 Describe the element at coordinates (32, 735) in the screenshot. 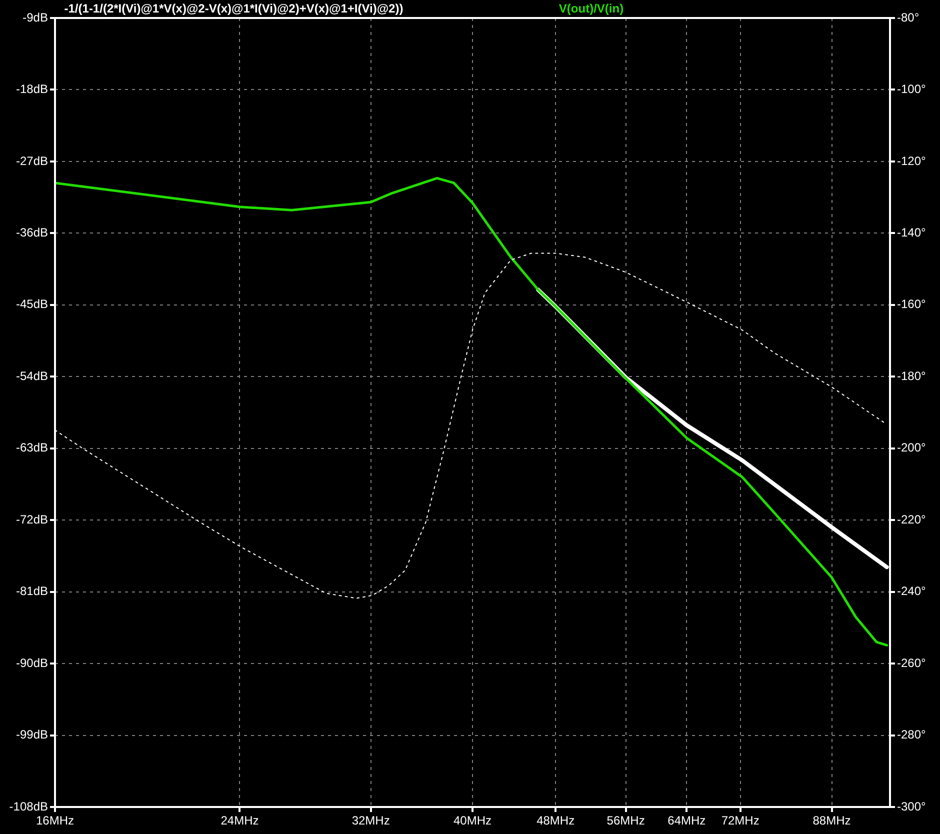

I see `y-tick-label: -99dB` at that location.